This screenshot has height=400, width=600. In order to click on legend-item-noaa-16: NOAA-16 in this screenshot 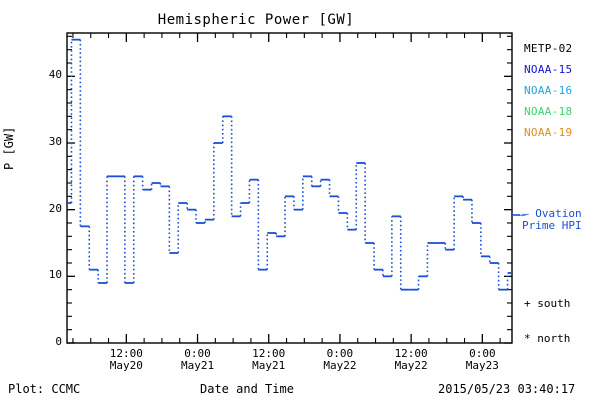, I will do `click(548, 90)`.